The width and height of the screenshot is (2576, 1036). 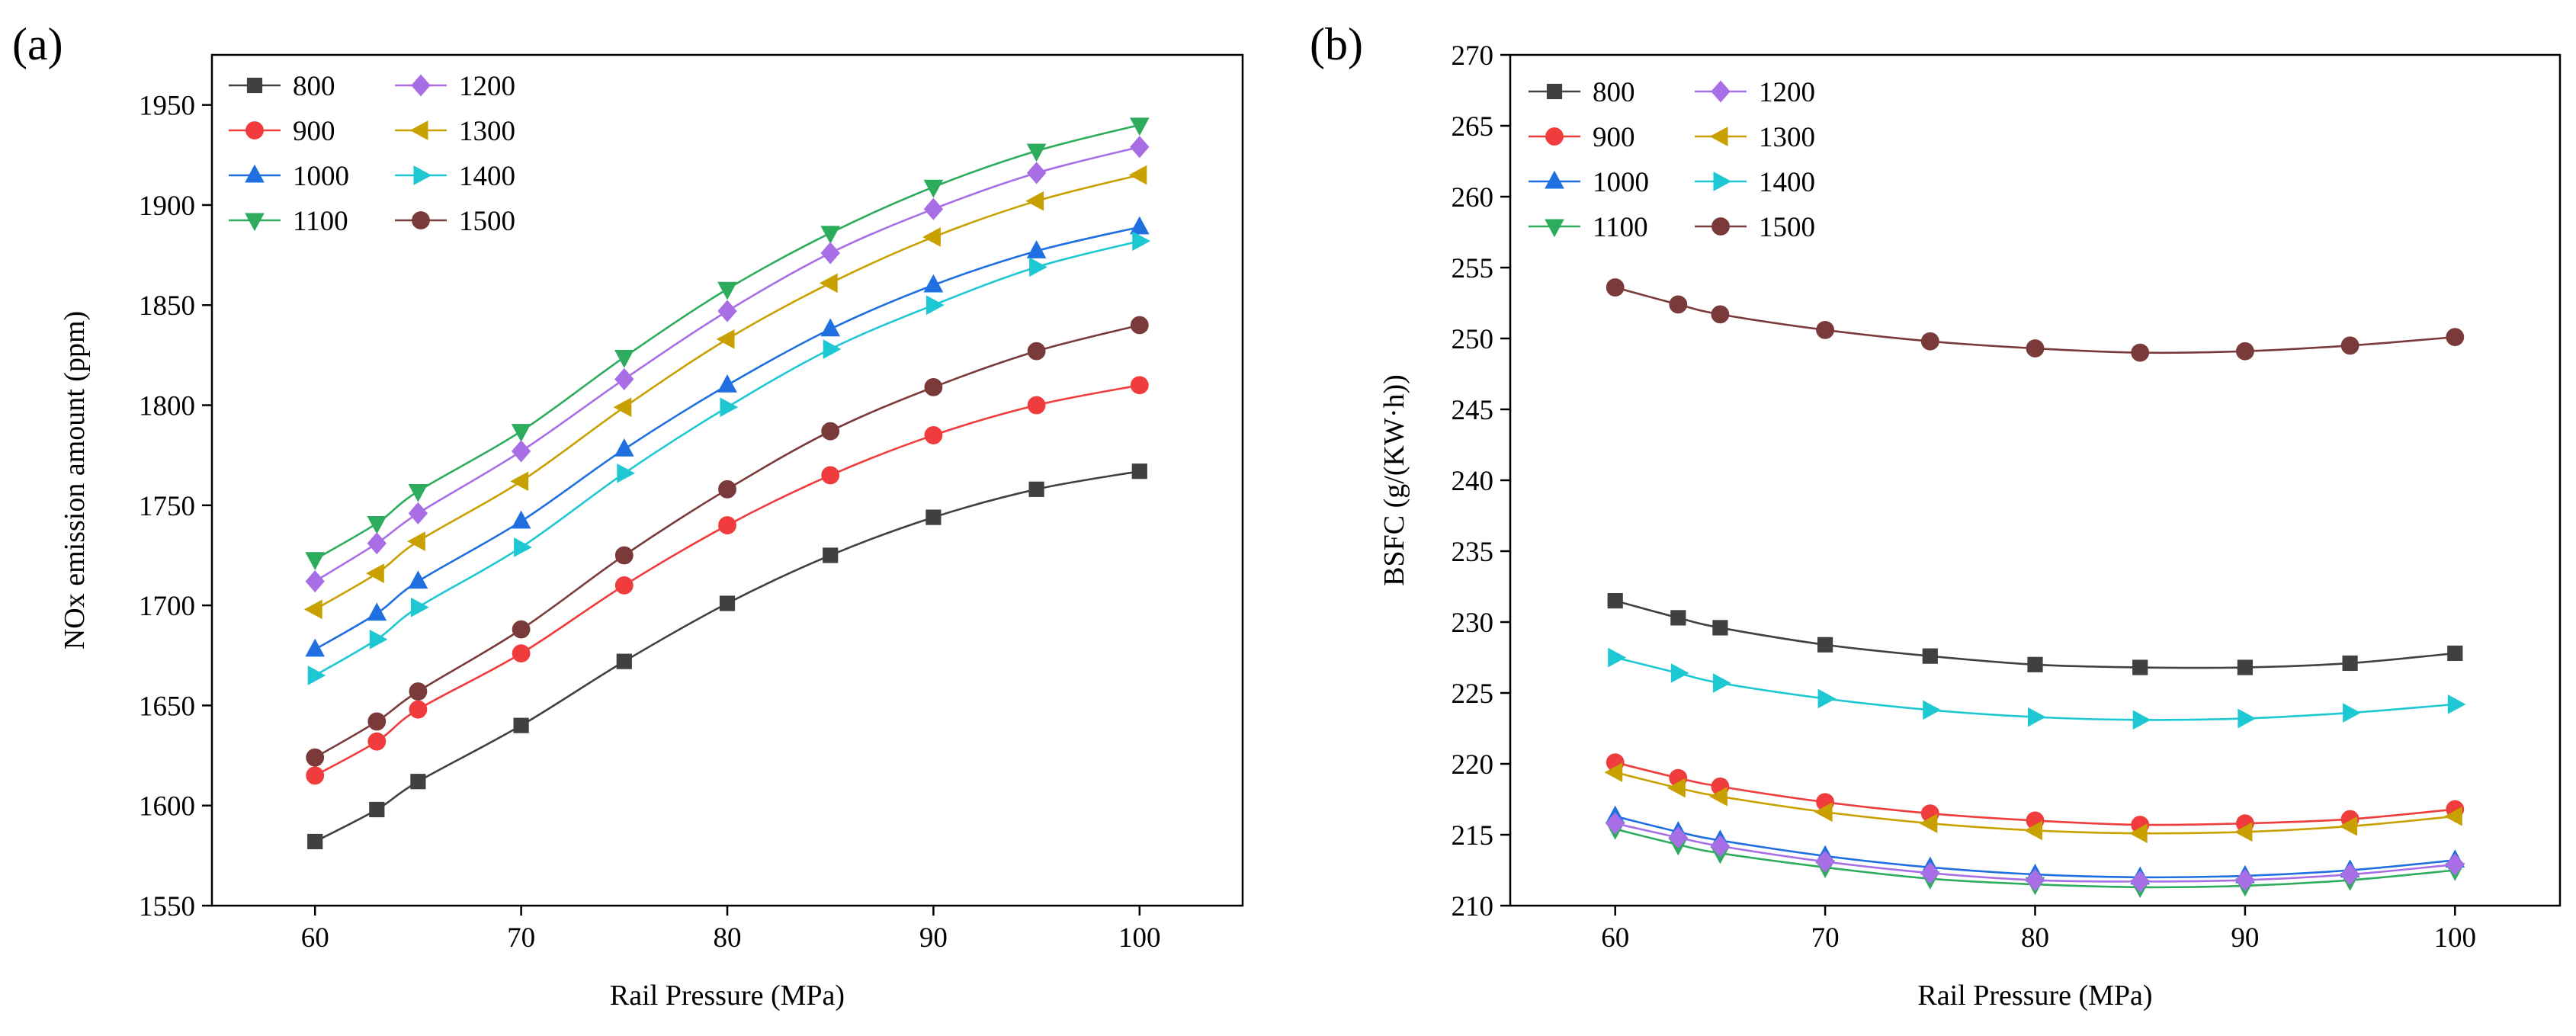 I want to click on legend-label: 900, so click(x=314, y=132).